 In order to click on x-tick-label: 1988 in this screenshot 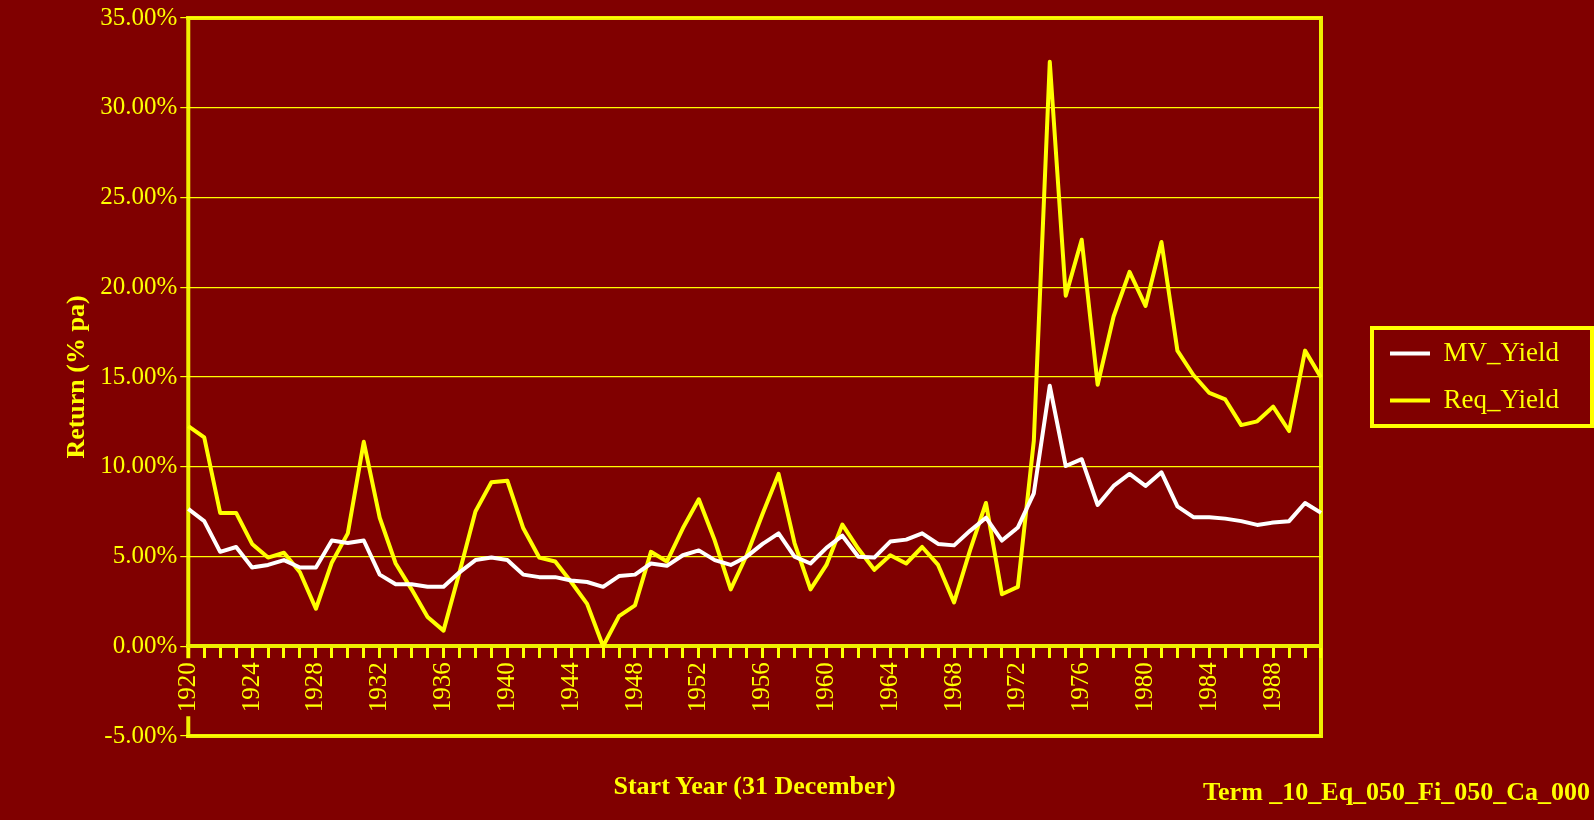, I will do `click(1271, 687)`.